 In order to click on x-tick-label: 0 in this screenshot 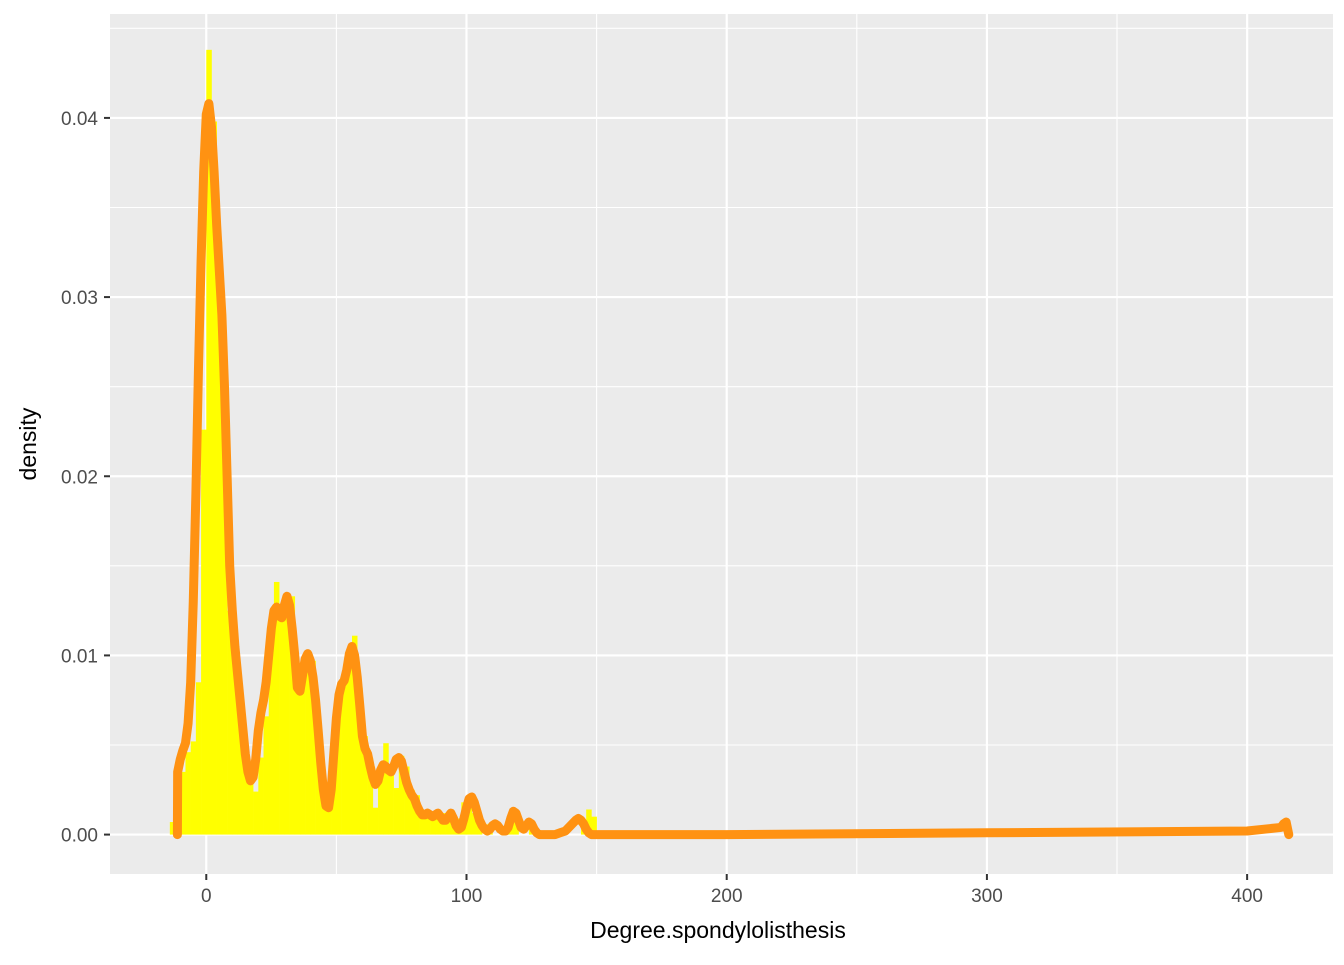, I will do `click(206, 896)`.